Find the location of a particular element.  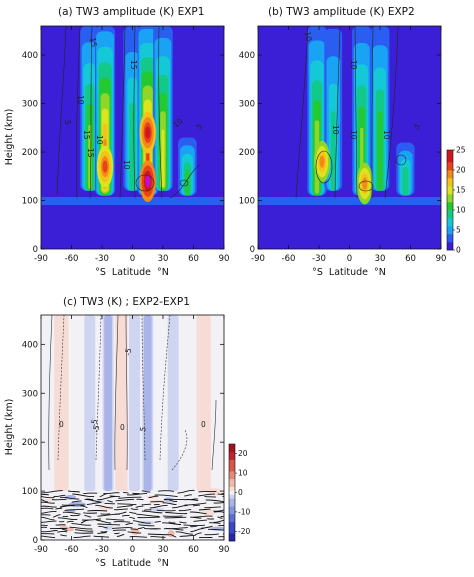

x-tick-label: -60 is located at coordinates (72, 550).